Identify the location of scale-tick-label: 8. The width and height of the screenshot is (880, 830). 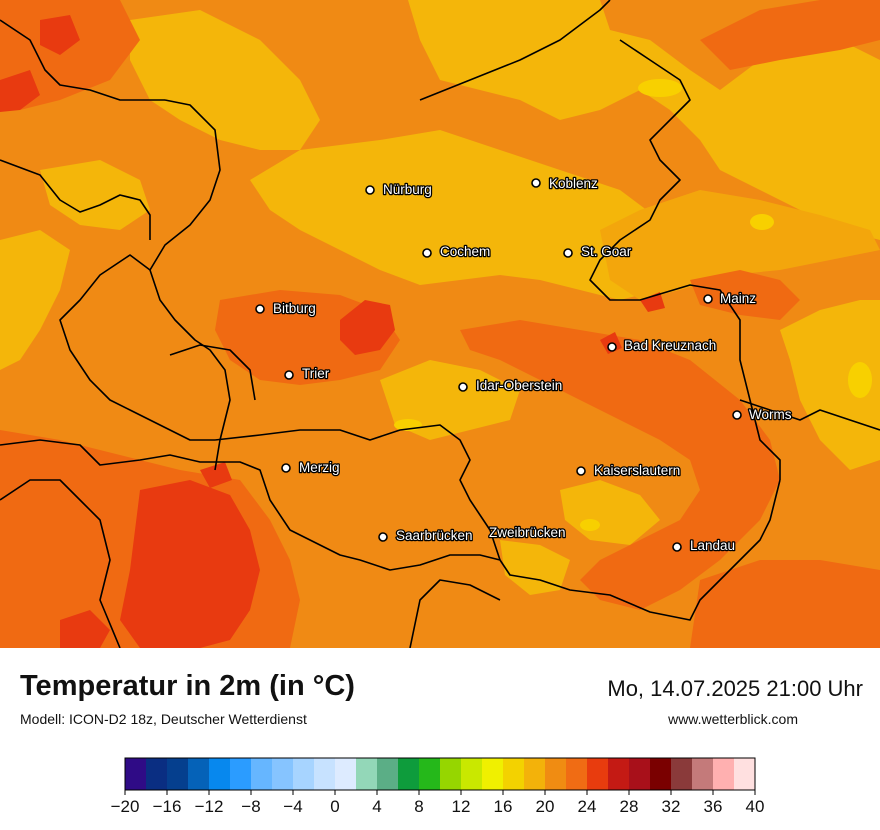
(418, 806).